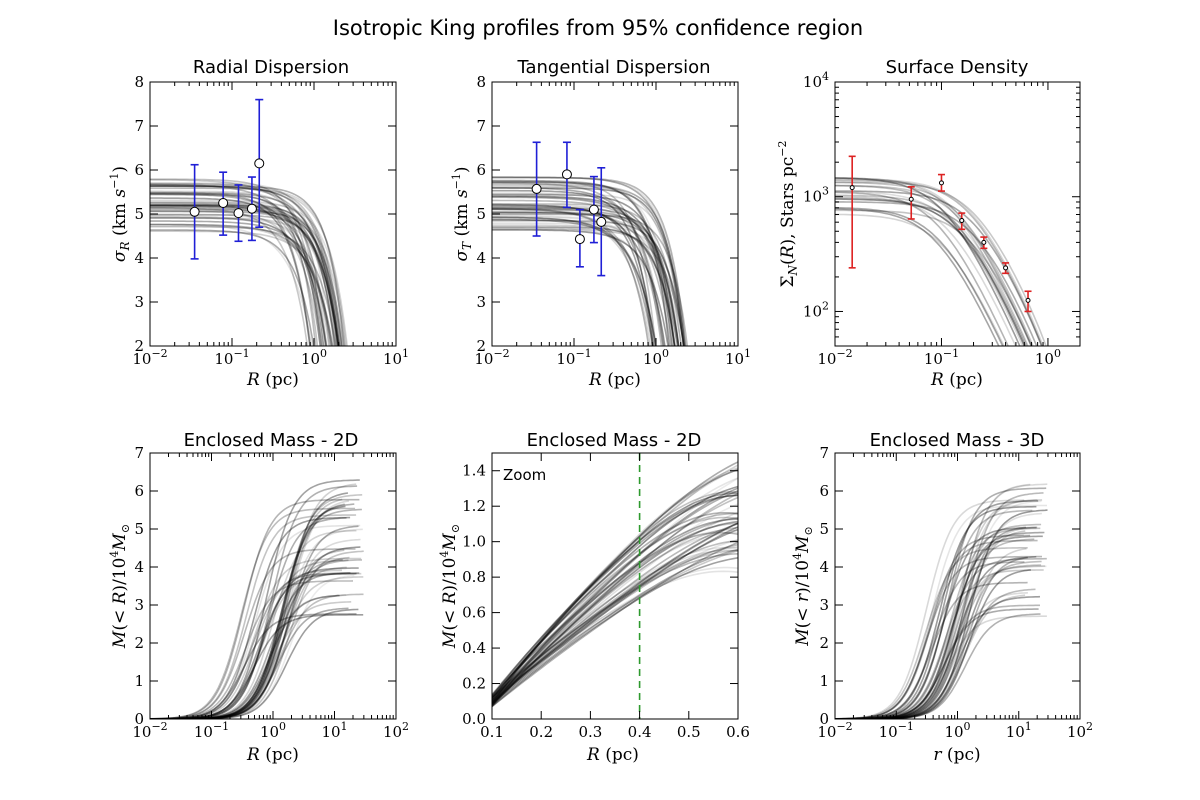 The height and width of the screenshot is (800, 1200). Describe the element at coordinates (614, 440) in the screenshot. I see `panel-zoom-title: Enclosed Mass - 2D` at that location.